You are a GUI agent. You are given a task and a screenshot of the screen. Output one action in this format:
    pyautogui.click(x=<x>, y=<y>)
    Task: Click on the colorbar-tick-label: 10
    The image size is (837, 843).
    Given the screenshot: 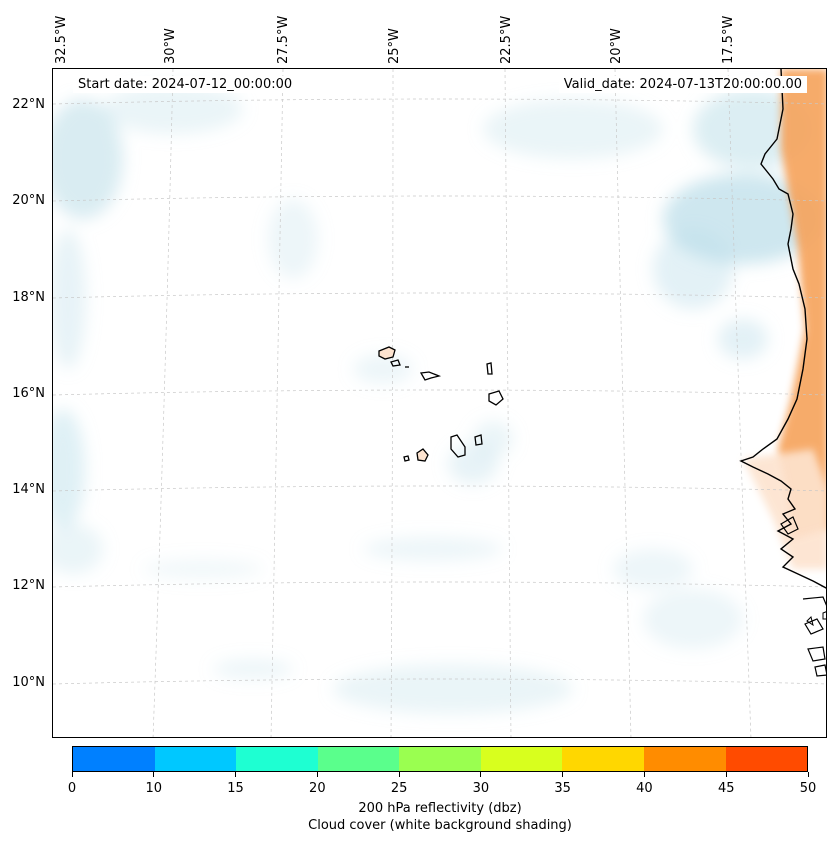 What is the action you would take?
    pyautogui.click(x=154, y=788)
    